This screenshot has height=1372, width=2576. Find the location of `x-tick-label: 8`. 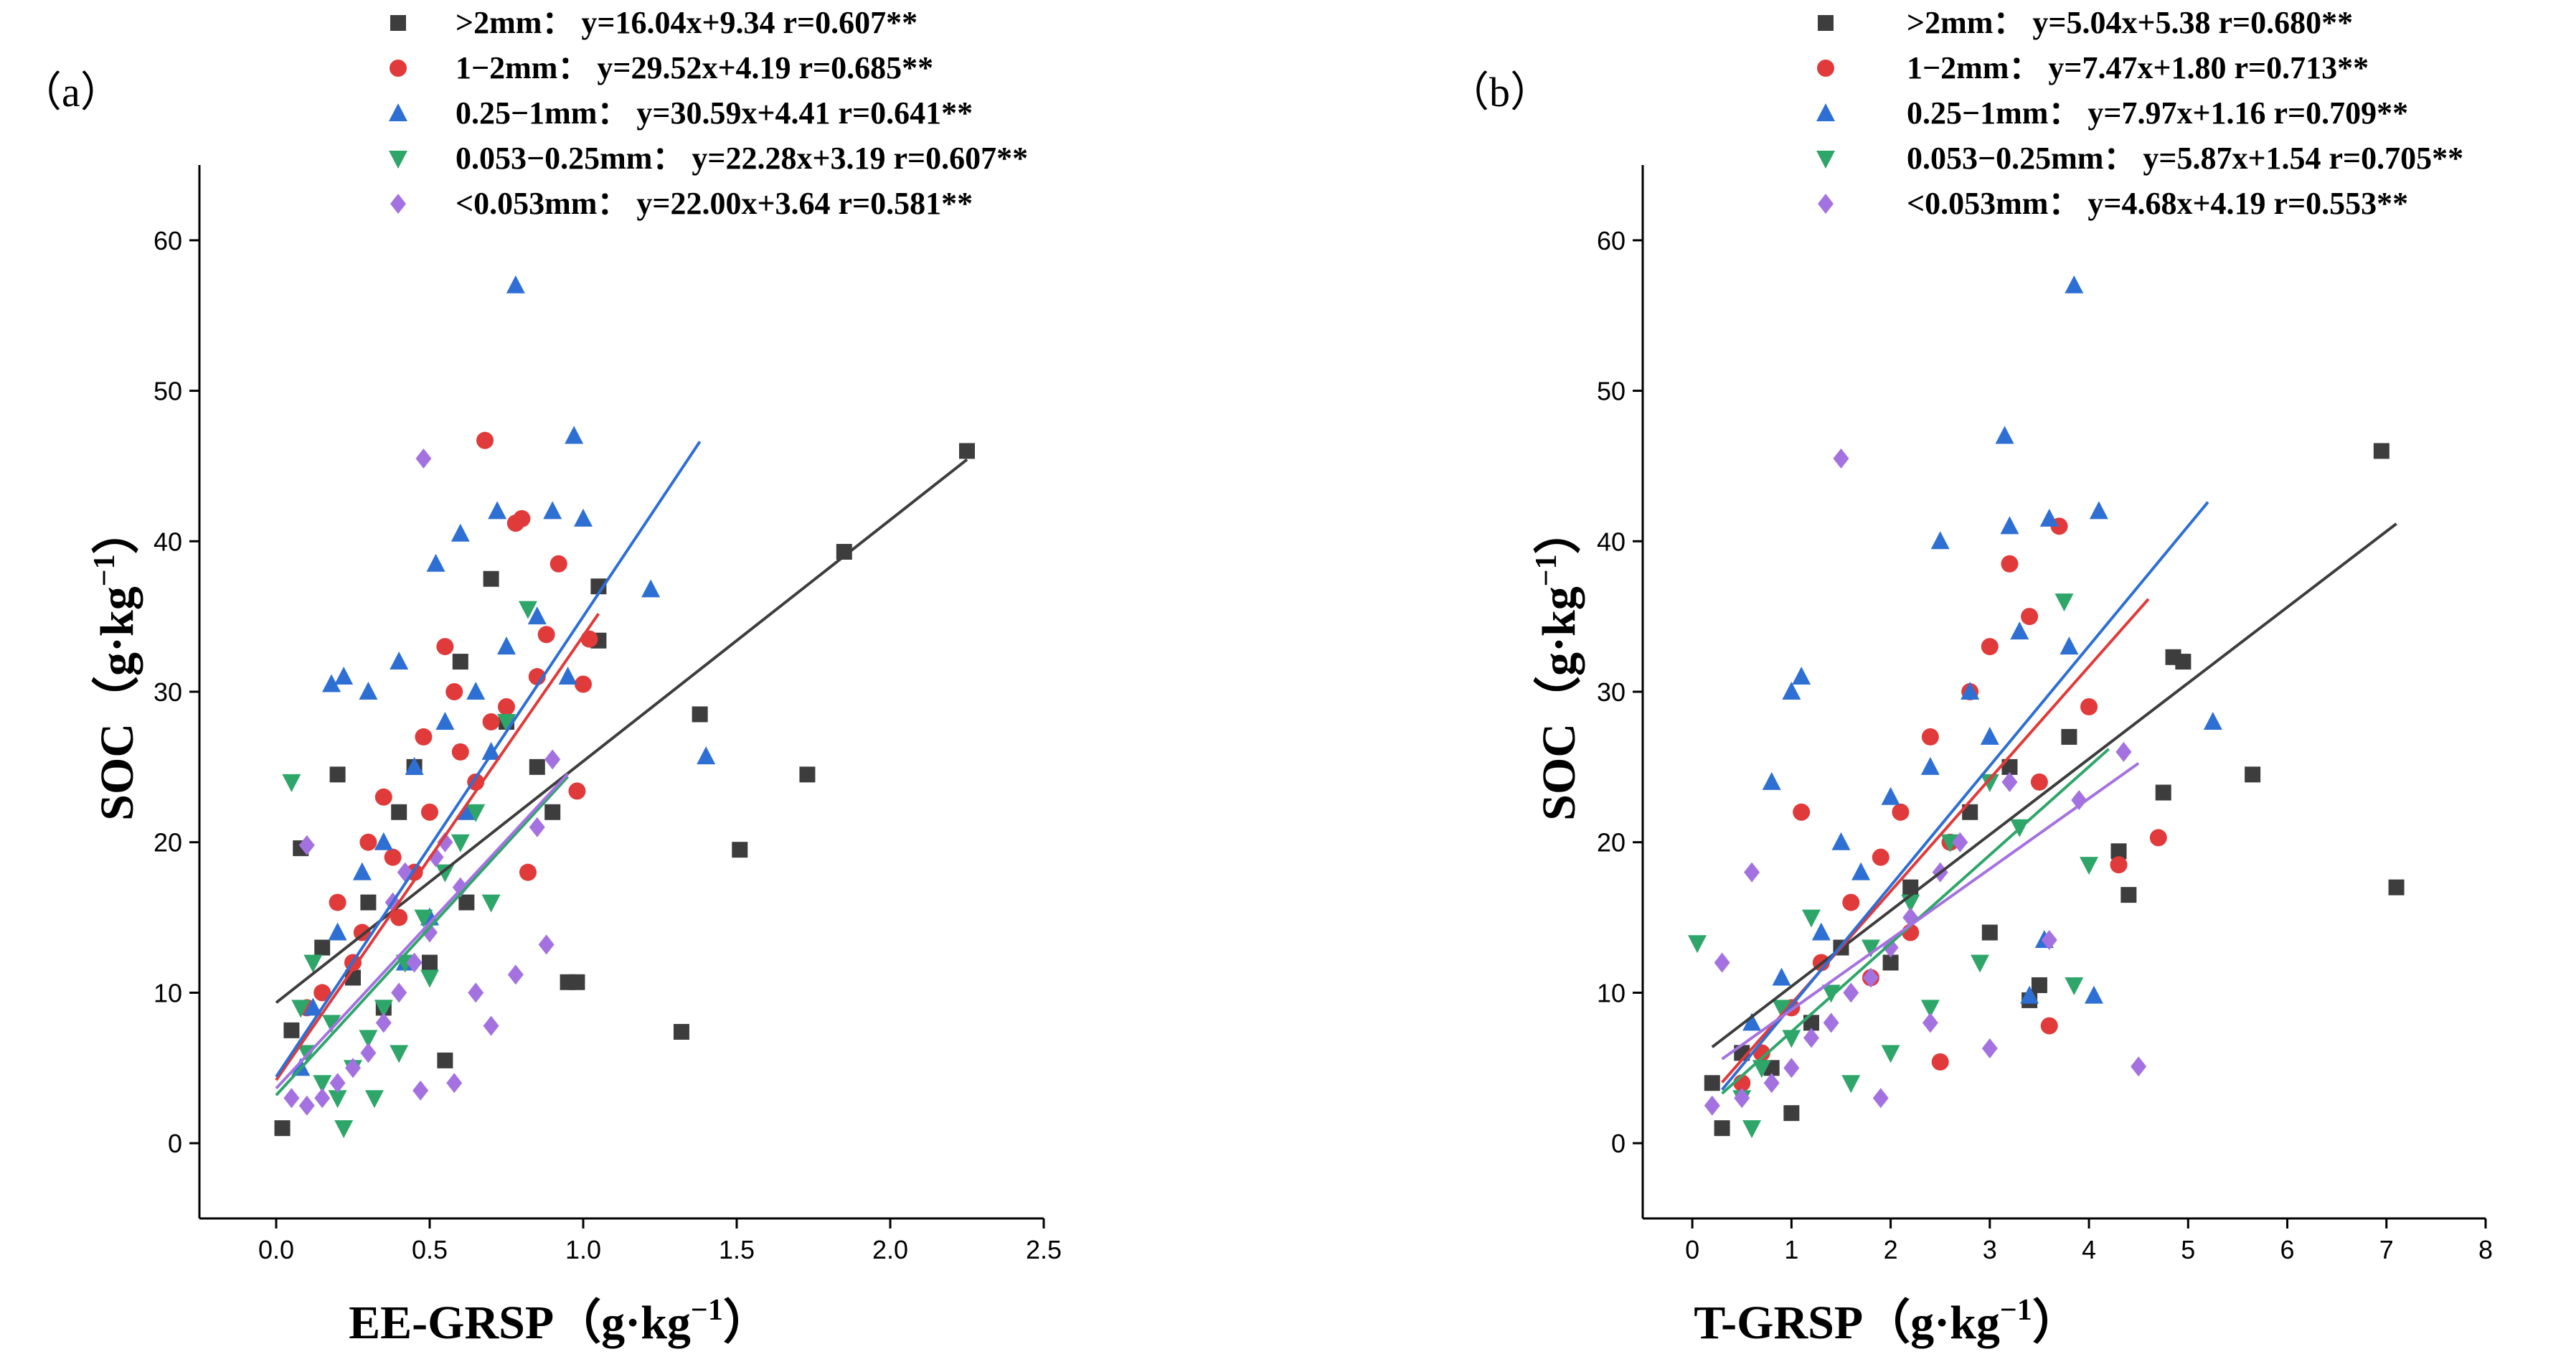

x-tick-label: 8 is located at coordinates (2485, 1249).